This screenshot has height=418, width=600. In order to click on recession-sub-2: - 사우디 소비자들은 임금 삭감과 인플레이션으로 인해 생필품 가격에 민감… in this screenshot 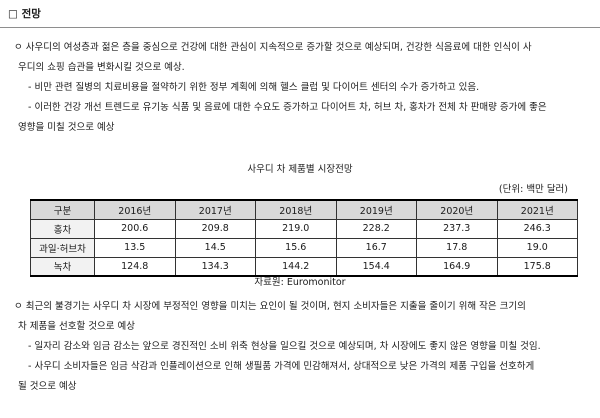, I will do `click(300, 377)`.